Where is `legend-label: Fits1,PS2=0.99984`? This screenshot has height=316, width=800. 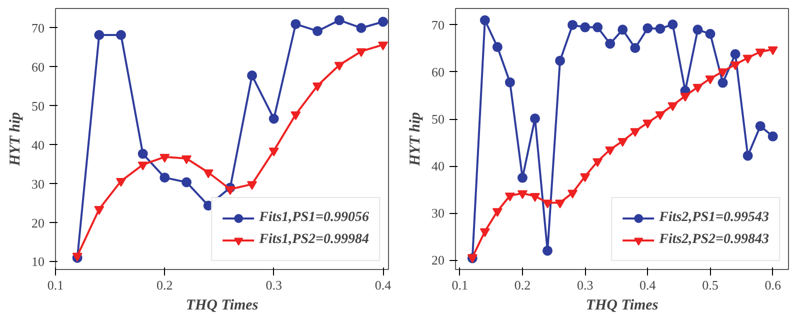
legend-label: Fits1,PS2=0.99984 is located at coordinates (314, 240).